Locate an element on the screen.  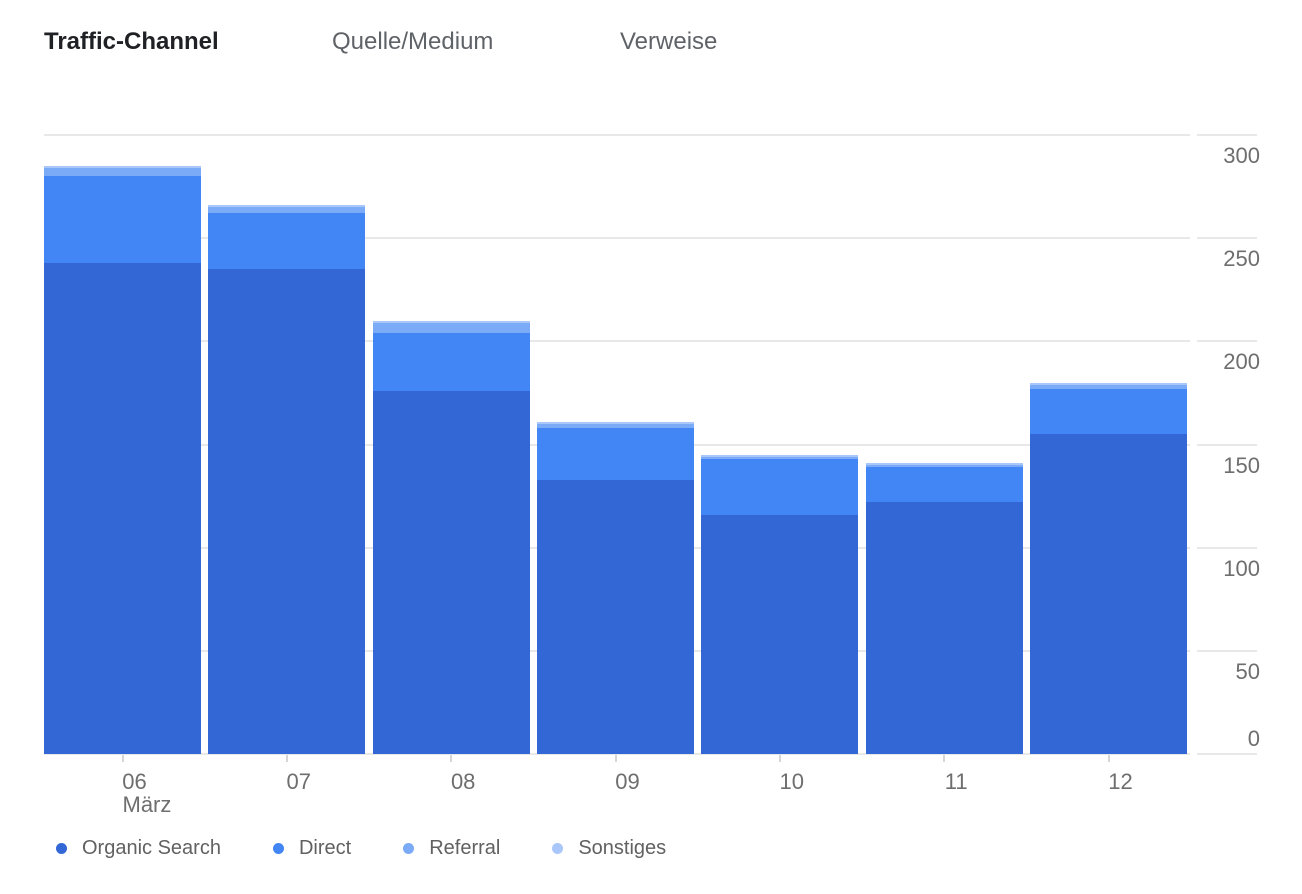
legend-label: Sonstiges is located at coordinates (622, 848).